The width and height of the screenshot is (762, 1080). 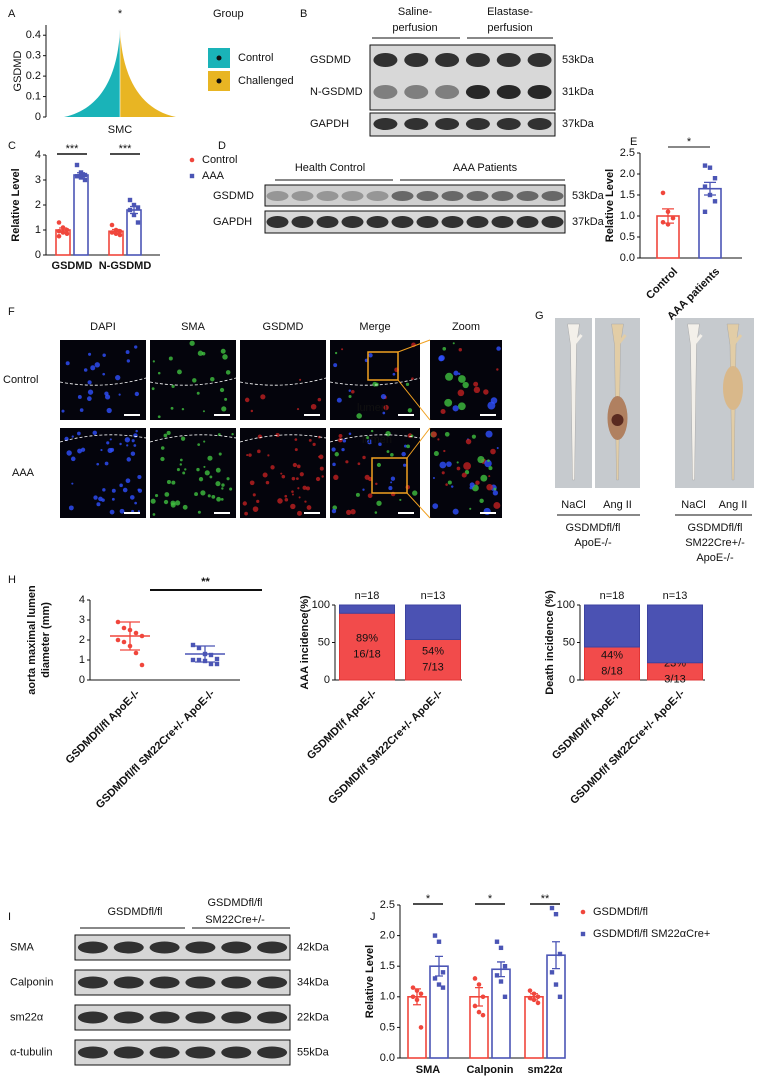 I want to click on y-tick-label: 0.3, so click(x=33, y=56).